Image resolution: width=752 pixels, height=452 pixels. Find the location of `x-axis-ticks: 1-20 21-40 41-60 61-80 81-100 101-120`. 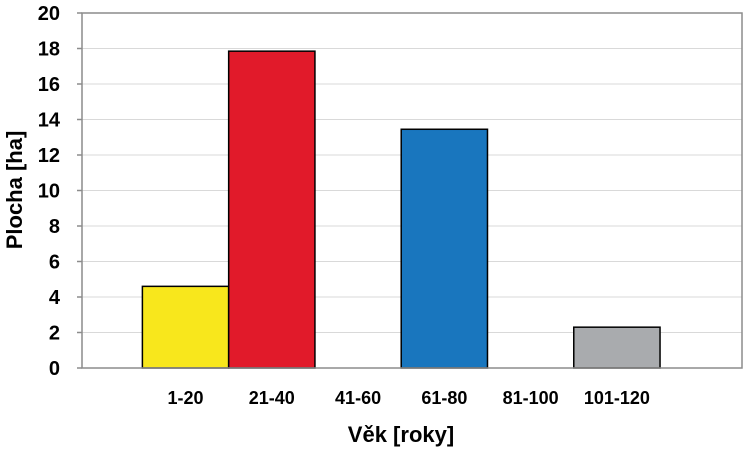

x-axis-ticks: 1-20 21-40 41-60 61-80 81-100 101-120 is located at coordinates (409, 398).